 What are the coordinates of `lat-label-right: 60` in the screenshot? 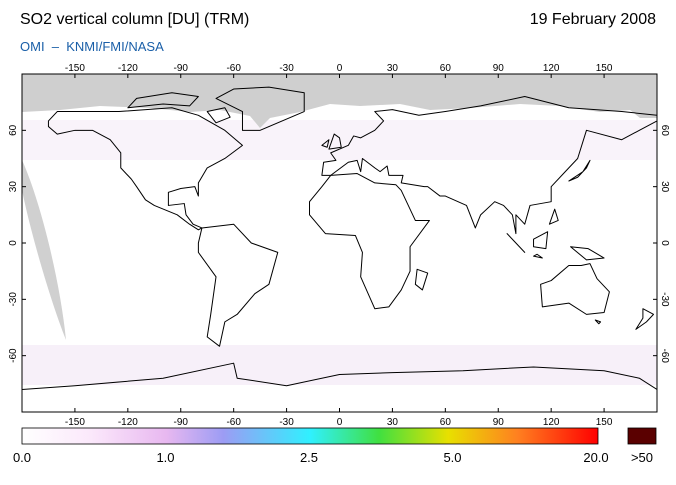 It's located at (664, 131).